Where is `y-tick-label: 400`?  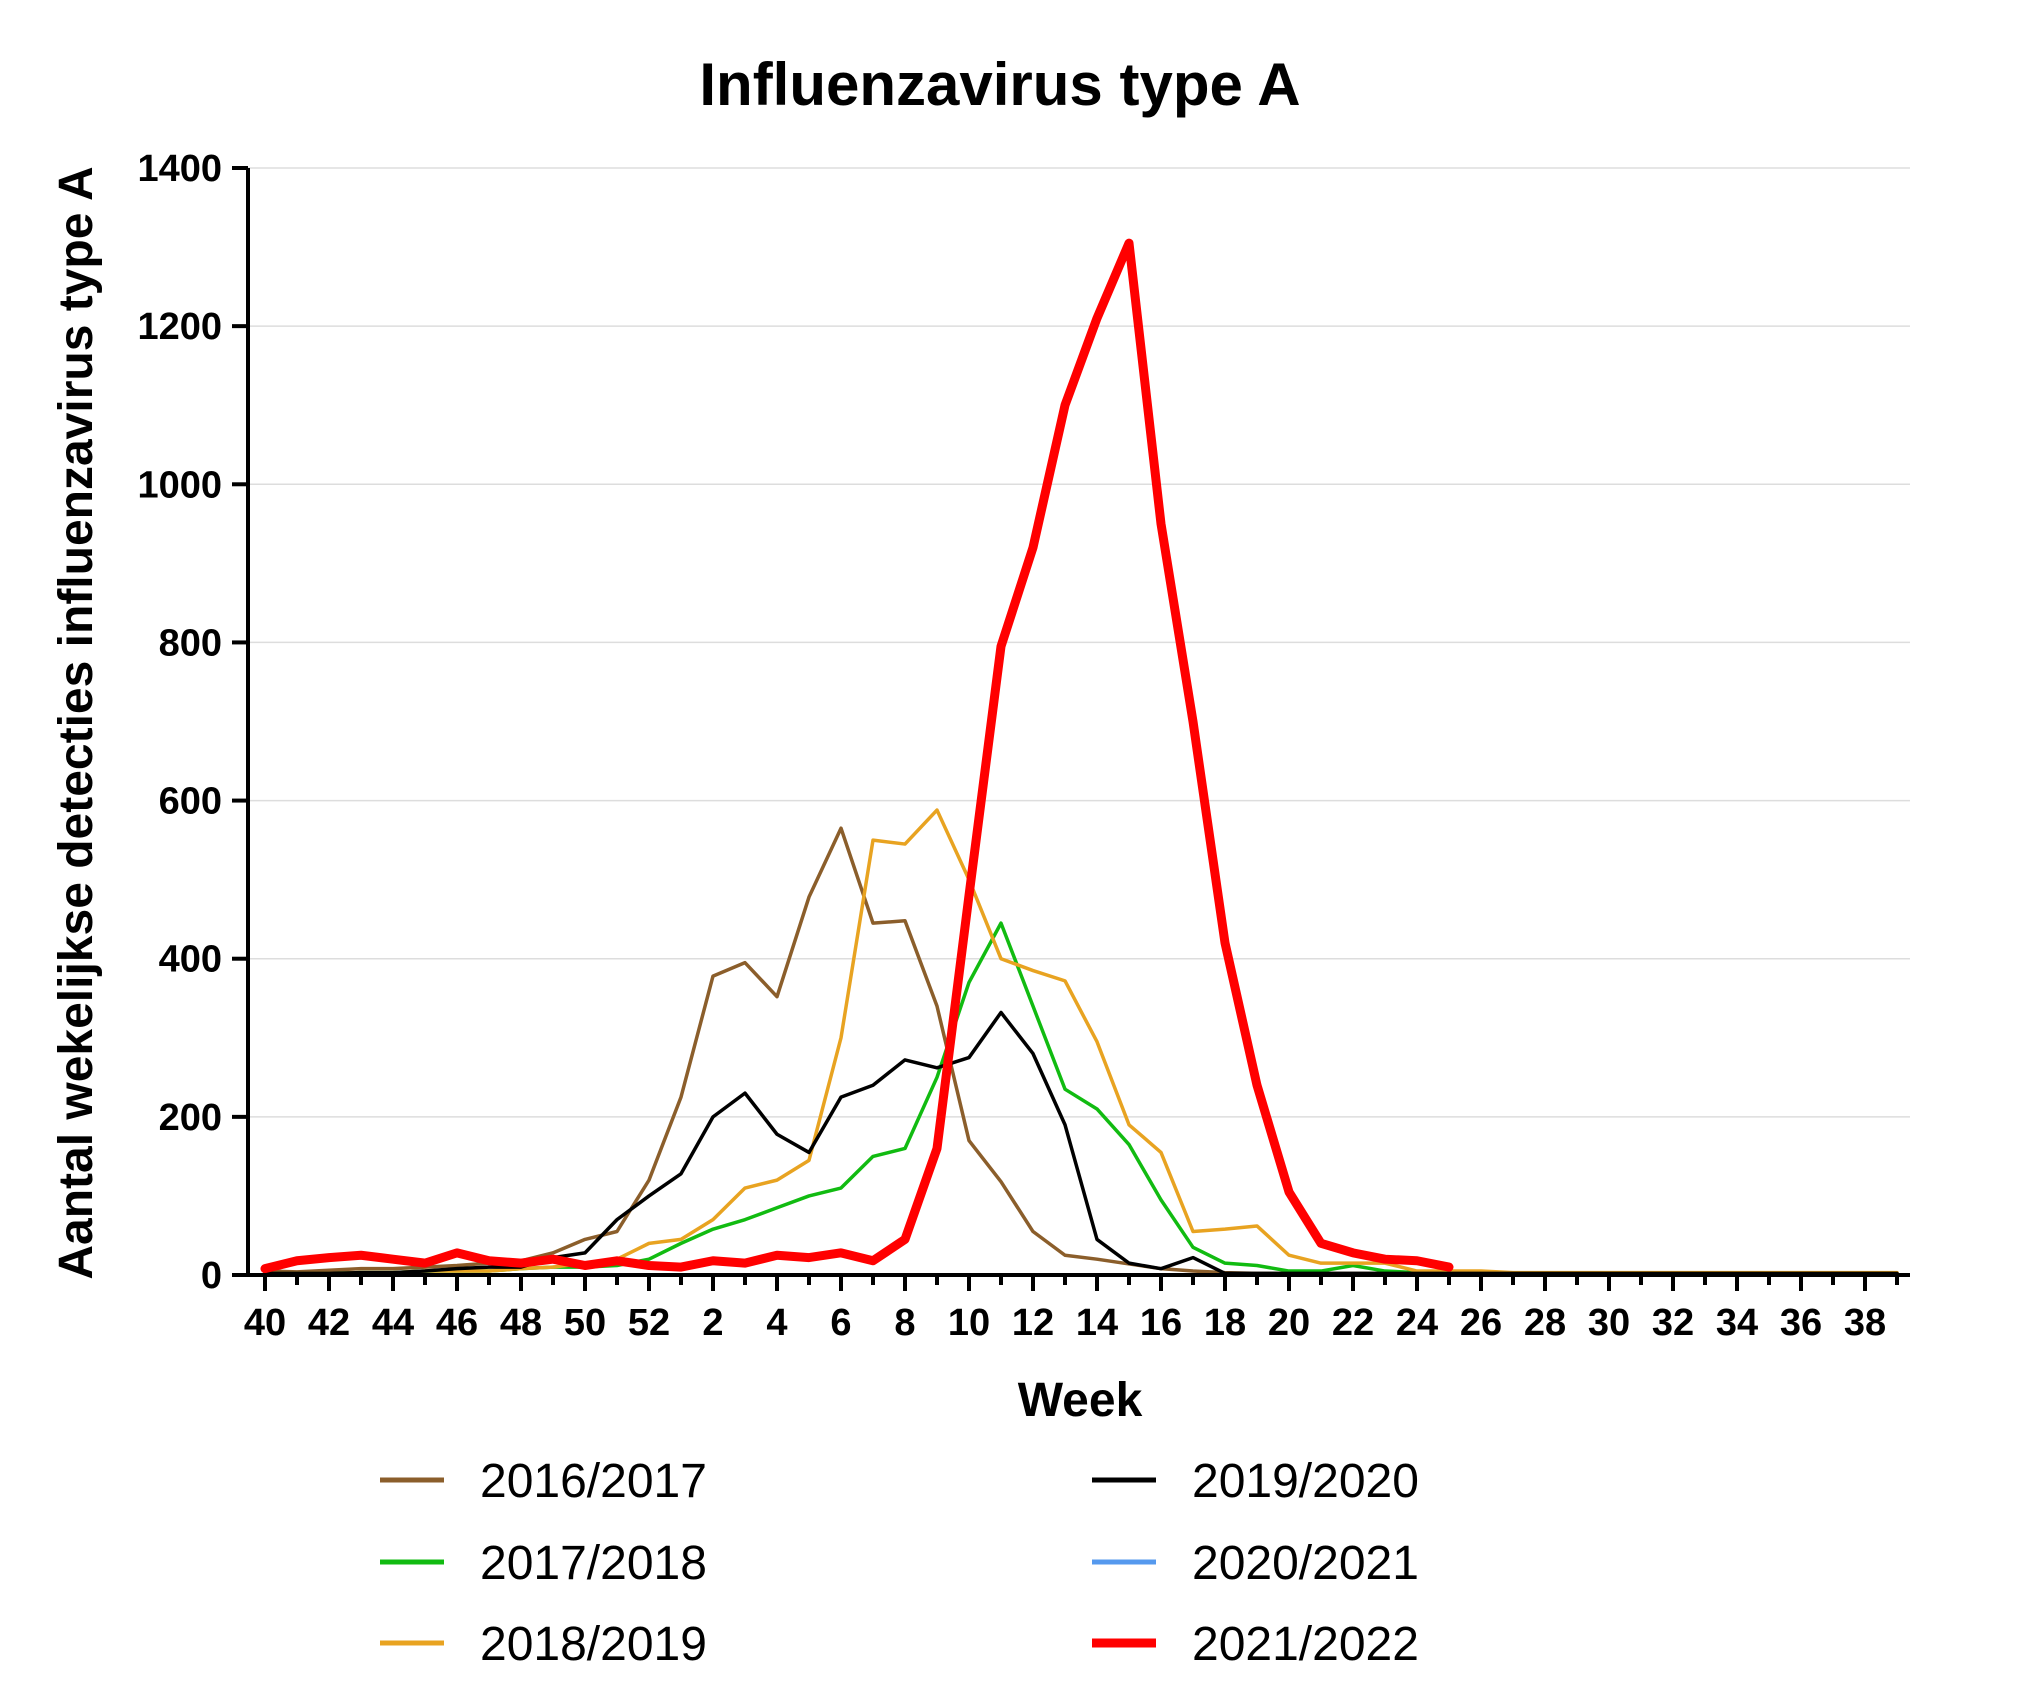
y-tick-label: 400 is located at coordinates (190, 960).